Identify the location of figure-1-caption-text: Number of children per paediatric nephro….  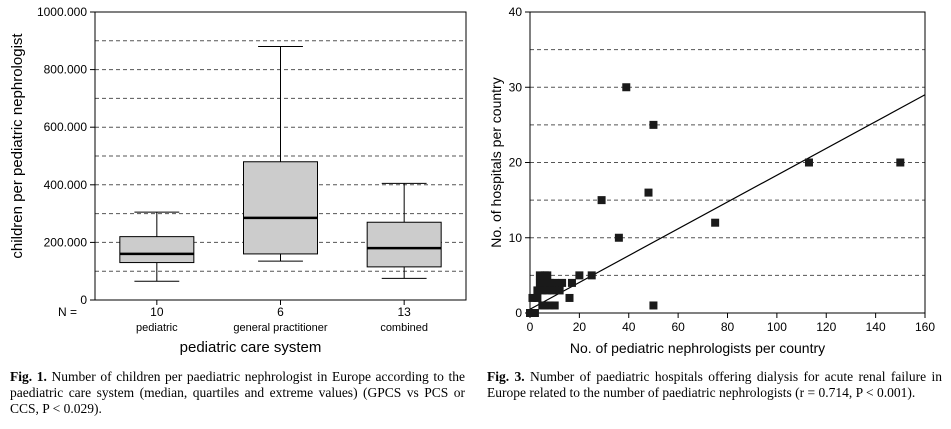
(238, 392).